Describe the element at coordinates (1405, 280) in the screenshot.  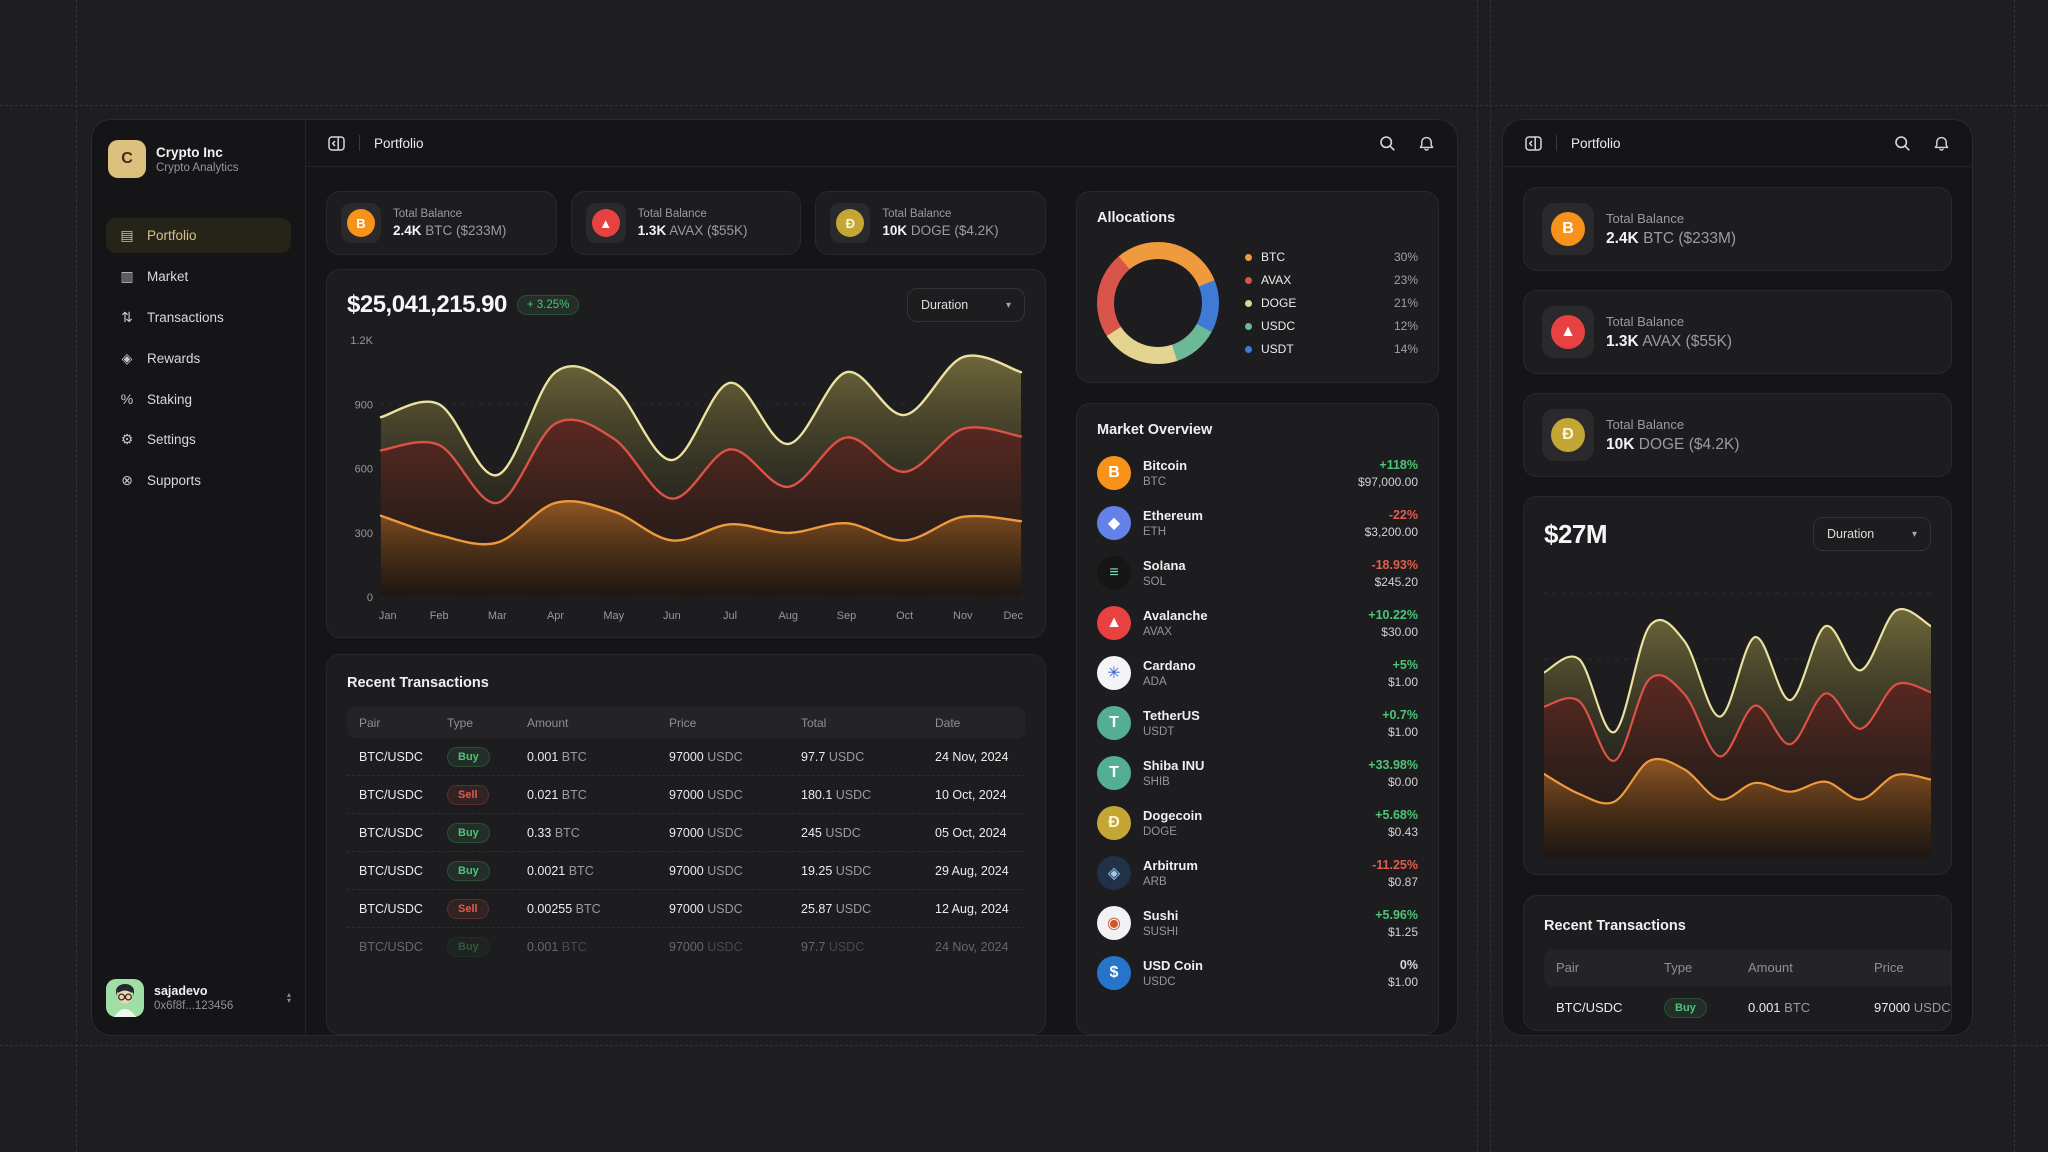
I see `legend-percent: 23%` at that location.